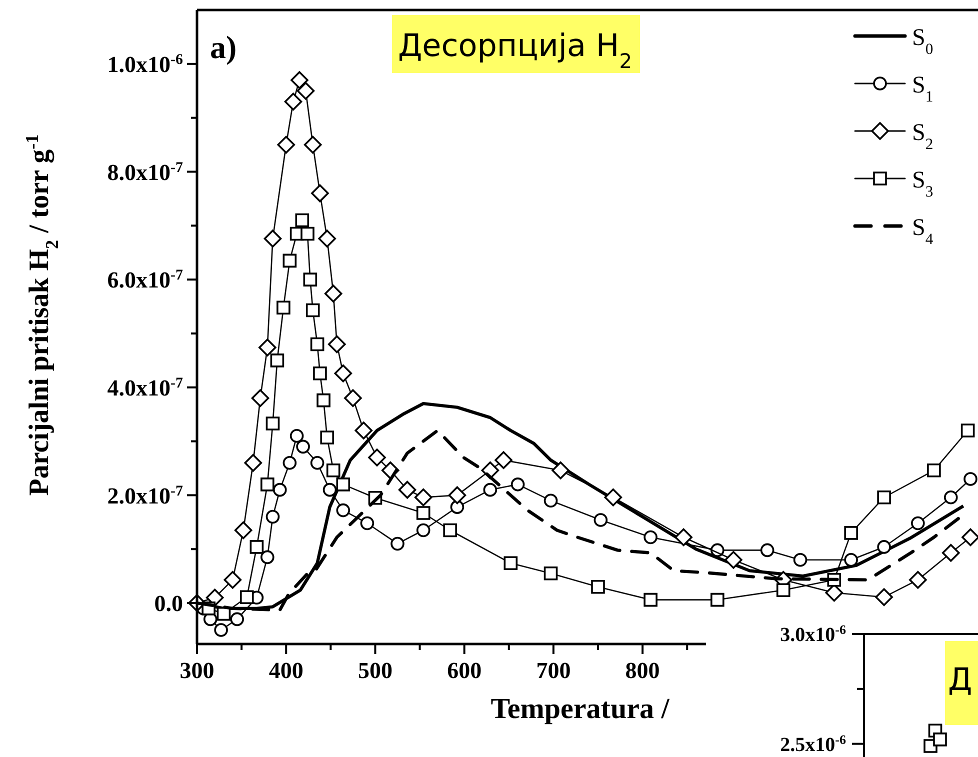  I want to click on legend-label: S$_{4}$, so click(923, 231).